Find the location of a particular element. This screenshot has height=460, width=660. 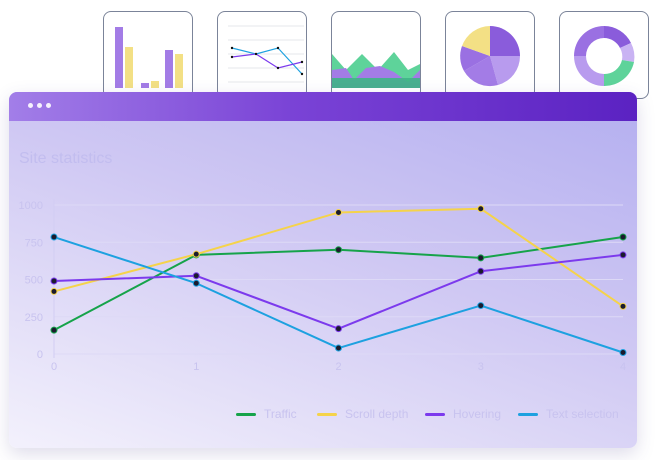

window-titlebar is located at coordinates (323, 106).